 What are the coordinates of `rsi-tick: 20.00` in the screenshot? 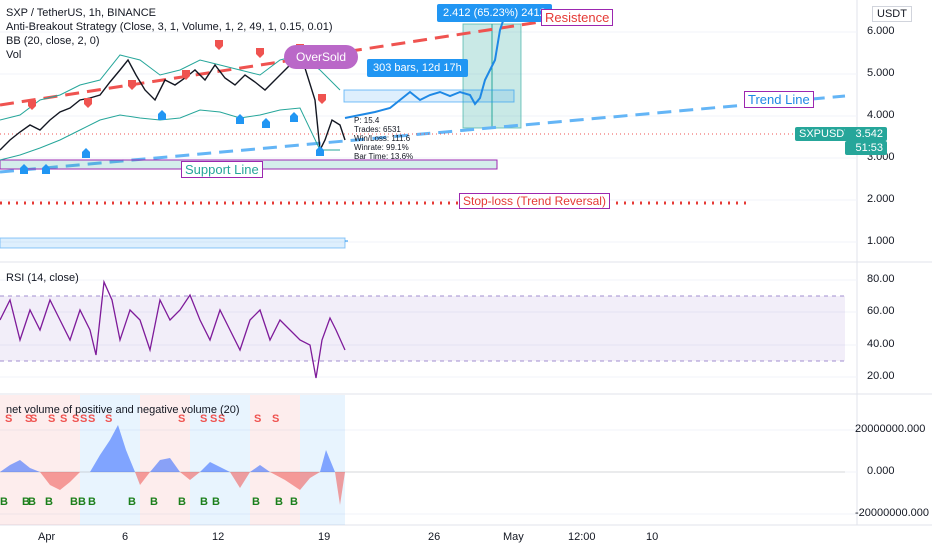 It's located at (881, 376).